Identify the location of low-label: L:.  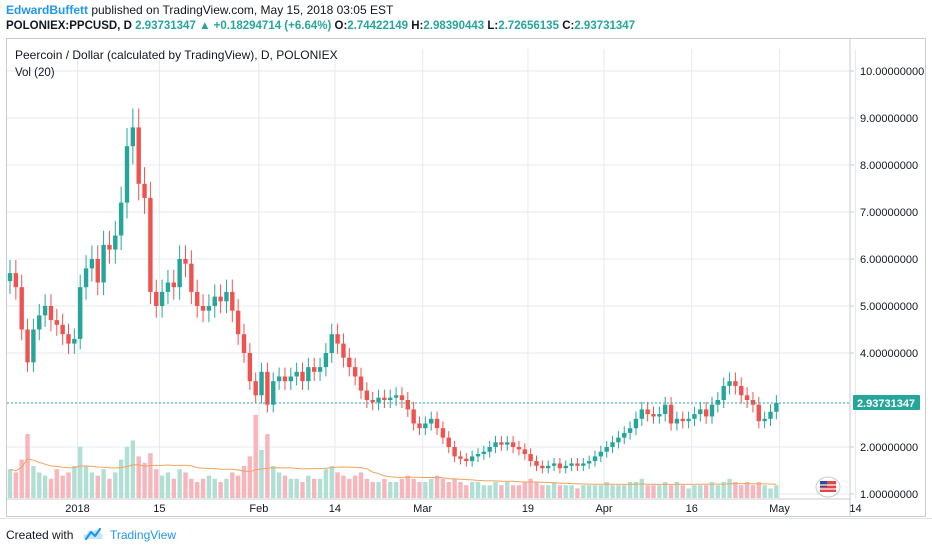
(493, 26).